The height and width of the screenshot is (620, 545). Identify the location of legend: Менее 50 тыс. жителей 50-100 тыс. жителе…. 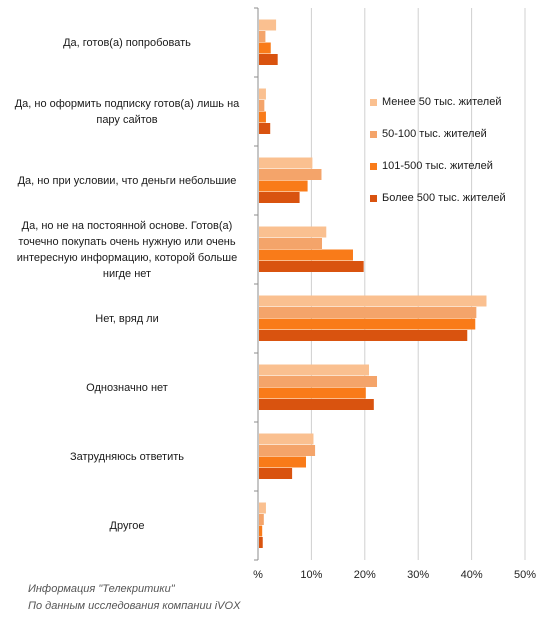
(455, 150).